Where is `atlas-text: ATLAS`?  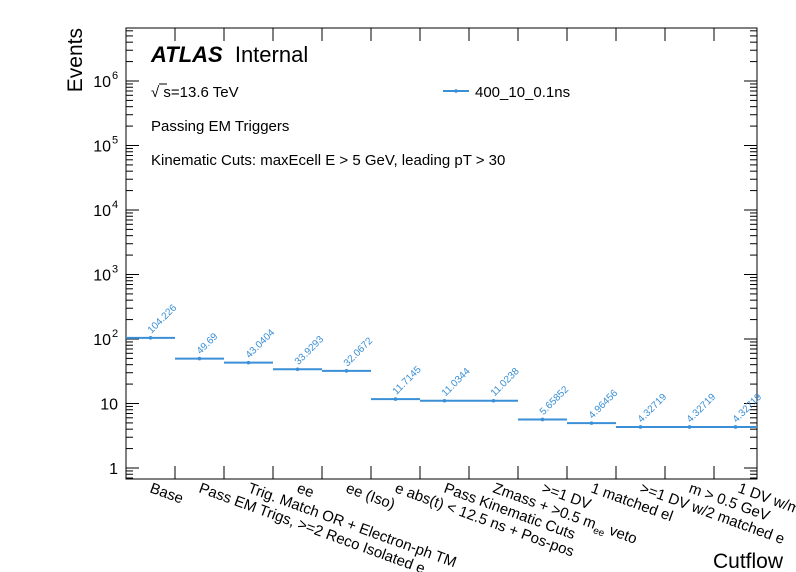 atlas-text: ATLAS is located at coordinates (186, 54).